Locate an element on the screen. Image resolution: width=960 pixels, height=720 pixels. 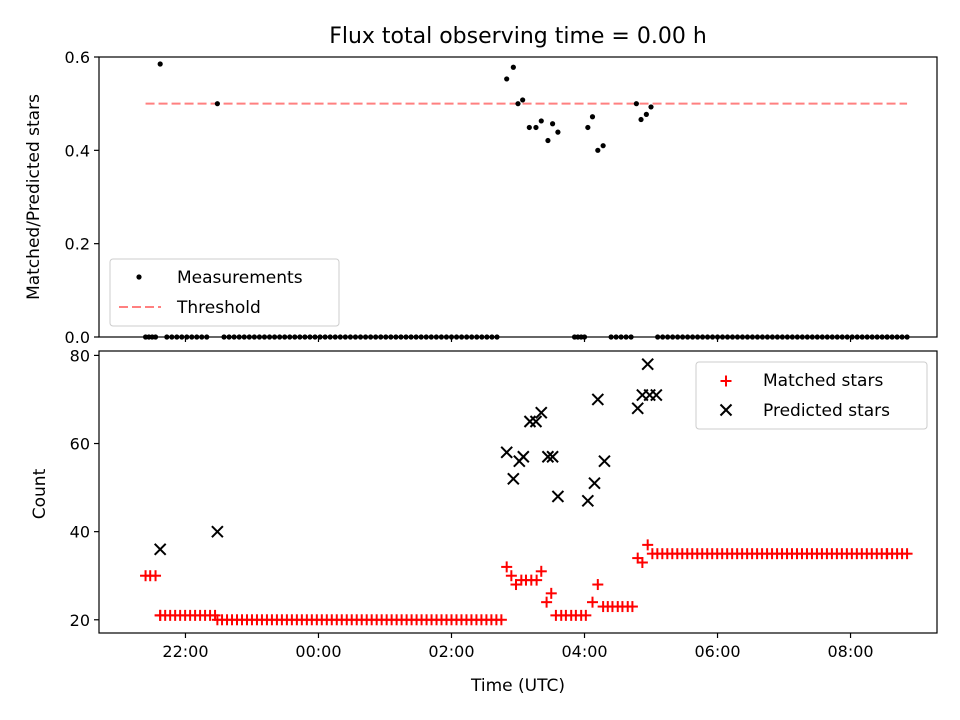
bottom-x-tick-label: 06:00 is located at coordinates (717, 651).